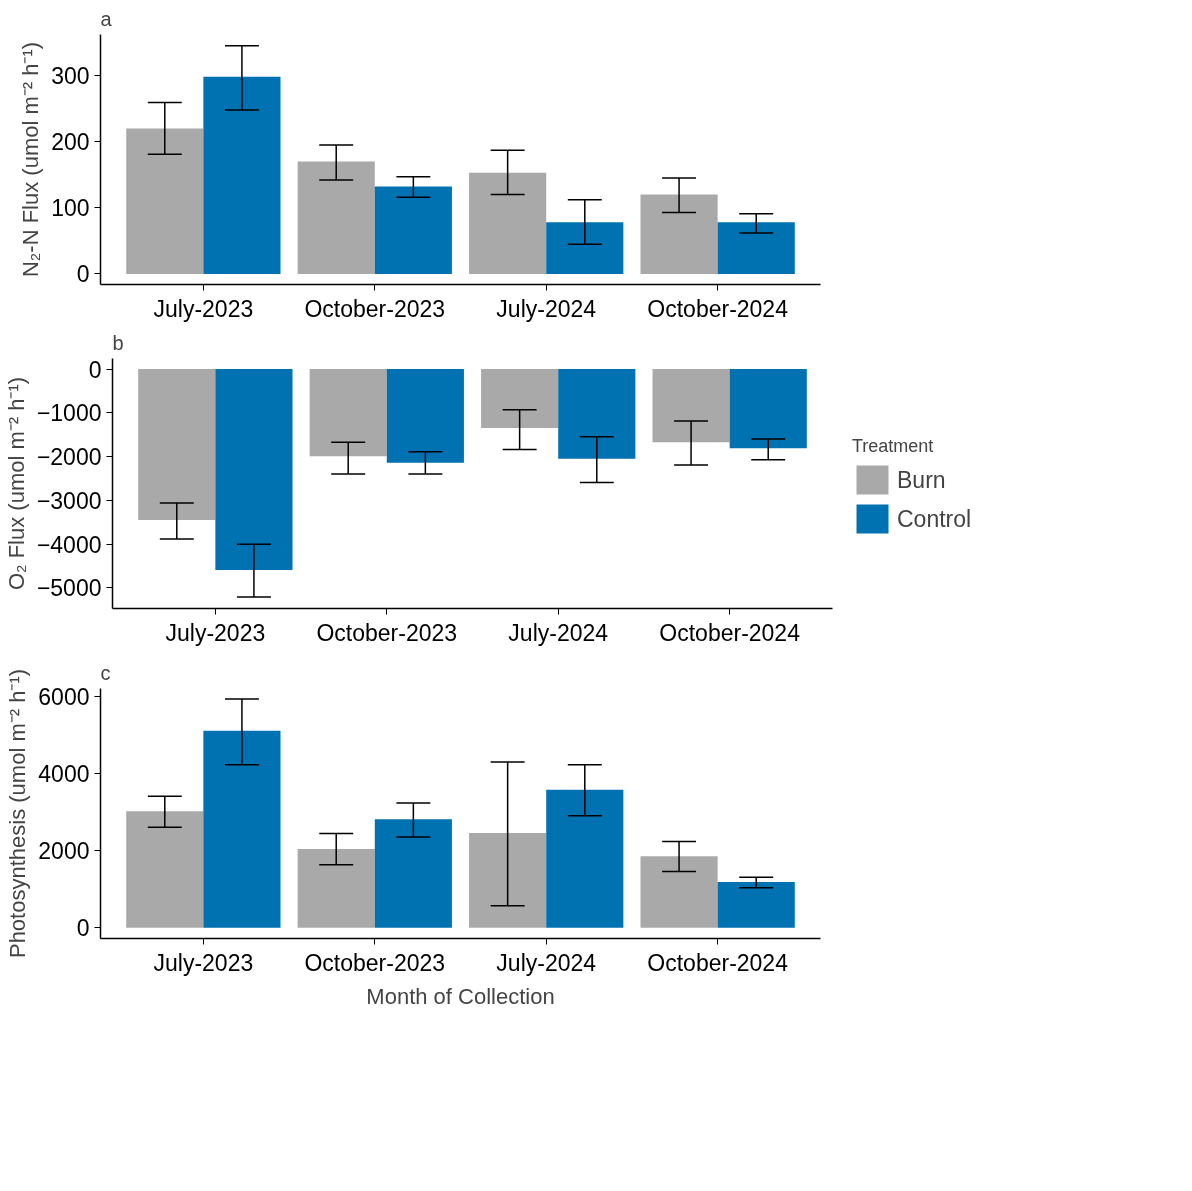 The width and height of the screenshot is (1192, 1191). I want to click on y-tick-label: −3000, so click(69, 500).